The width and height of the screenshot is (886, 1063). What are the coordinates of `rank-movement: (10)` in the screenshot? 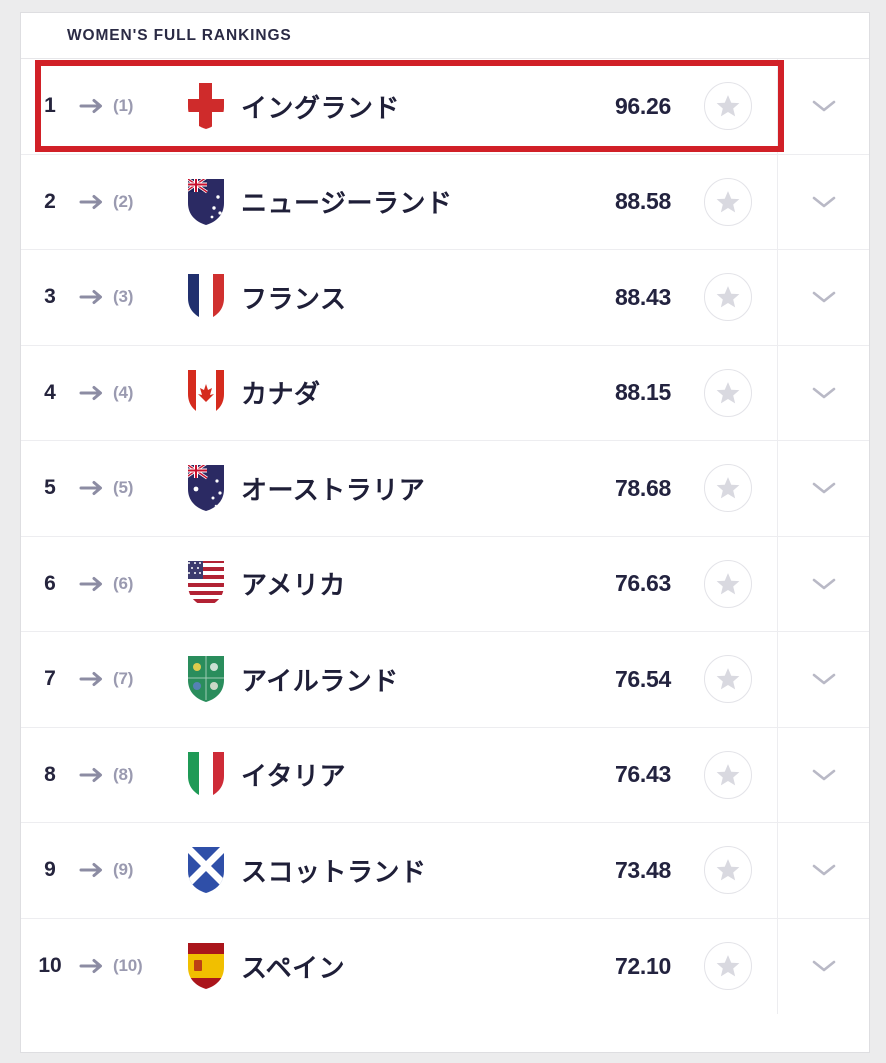 It's located at (127, 966).